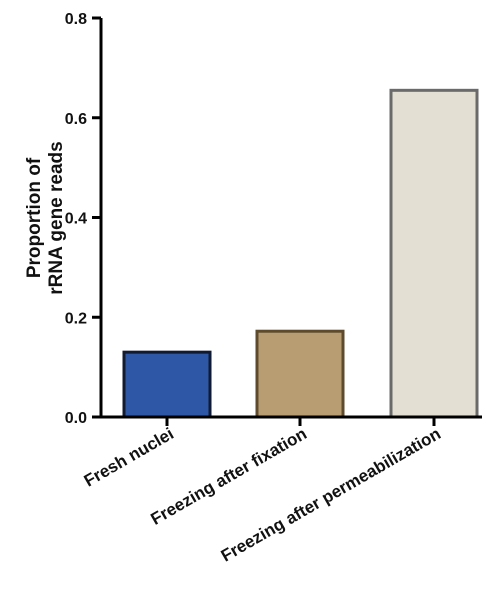 The width and height of the screenshot is (495, 615). What do you see at coordinates (129, 457) in the screenshot?
I see `x-tick-label: Fresh nuclei` at bounding box center [129, 457].